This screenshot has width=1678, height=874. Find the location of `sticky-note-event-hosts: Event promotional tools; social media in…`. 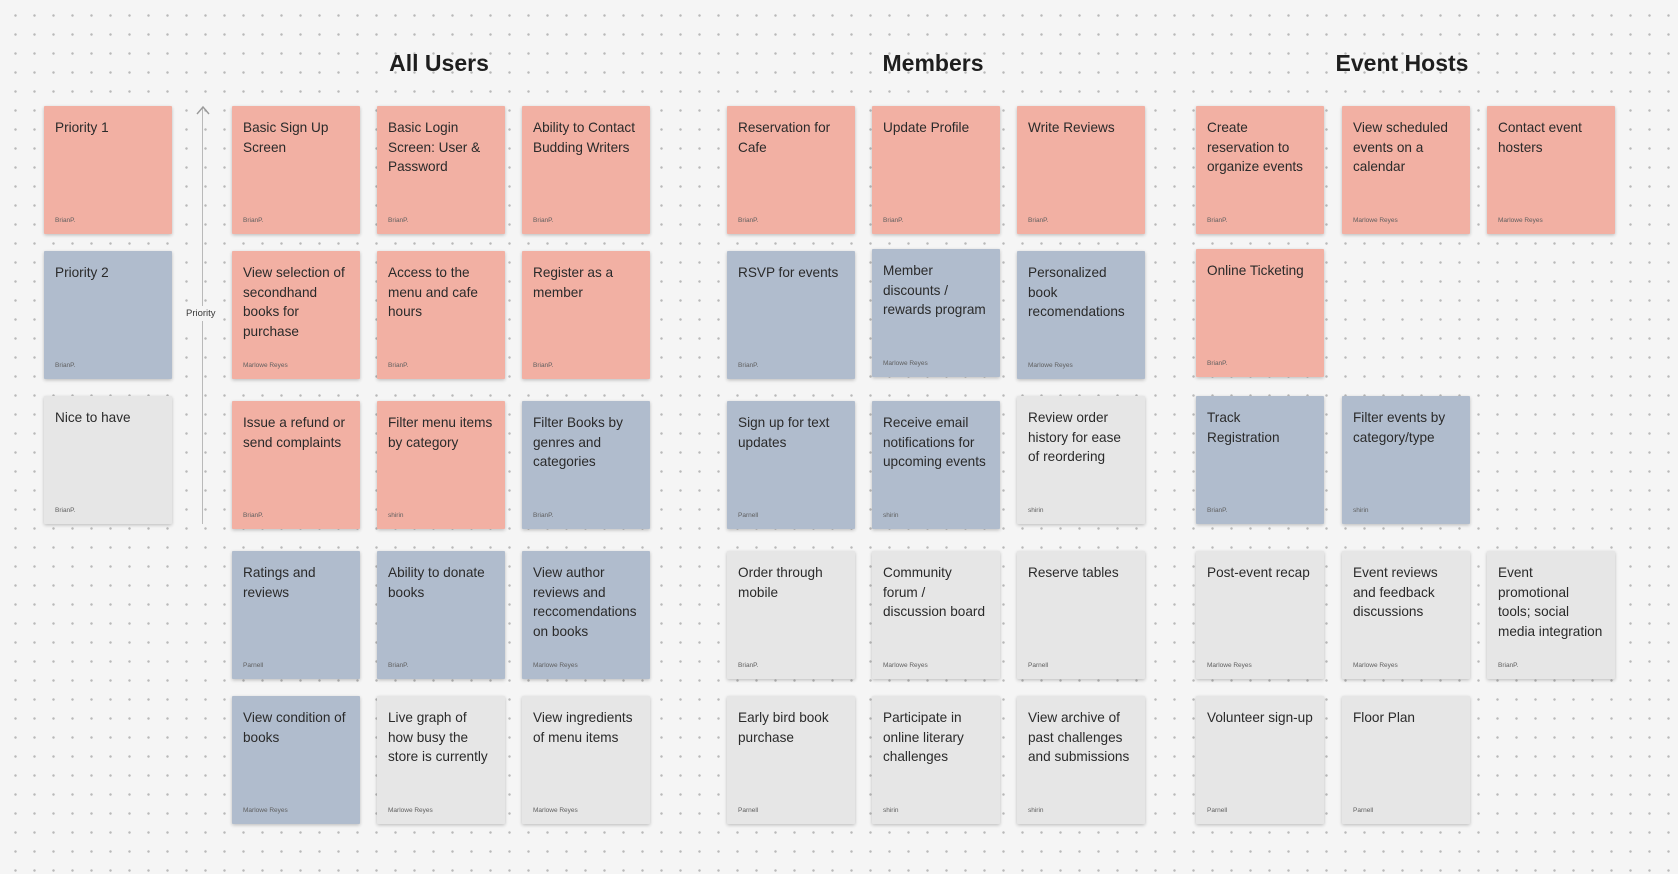

sticky-note-event-hosts: Event promotional tools; social media in… is located at coordinates (1551, 615).